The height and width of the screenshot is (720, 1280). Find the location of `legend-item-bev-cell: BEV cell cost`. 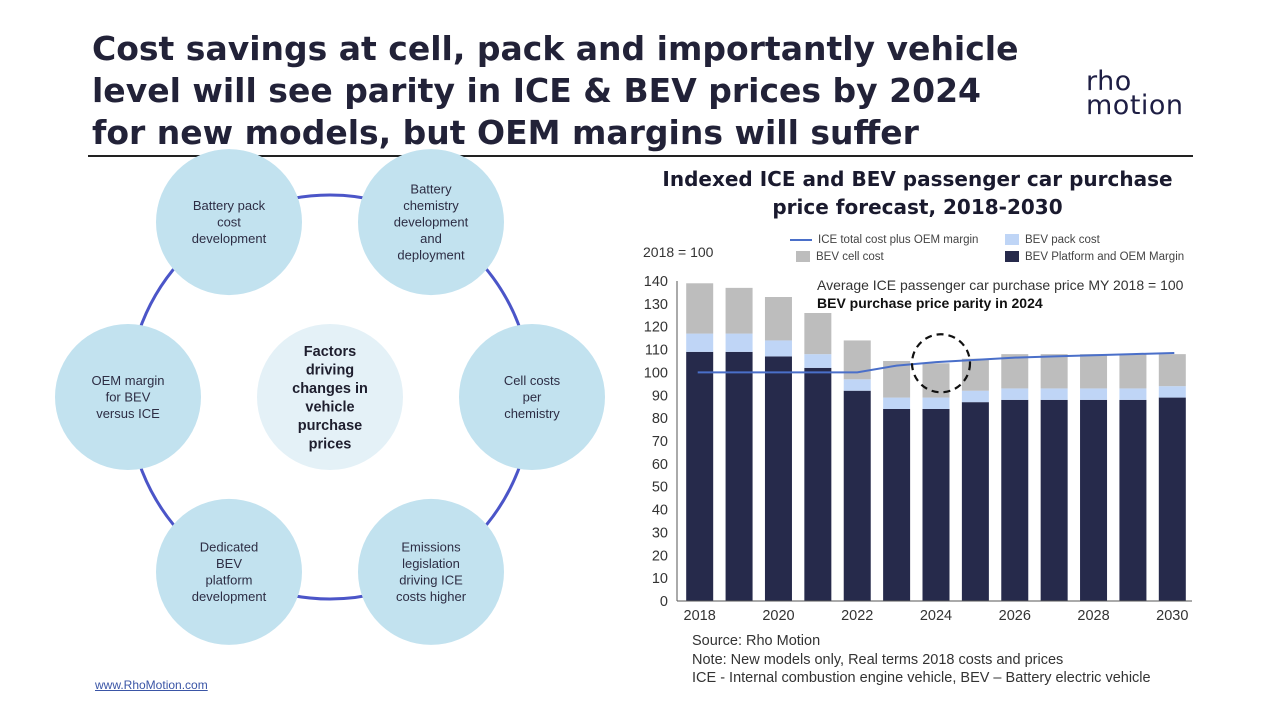

legend-item-bev-cell: BEV cell cost is located at coordinates (840, 257).